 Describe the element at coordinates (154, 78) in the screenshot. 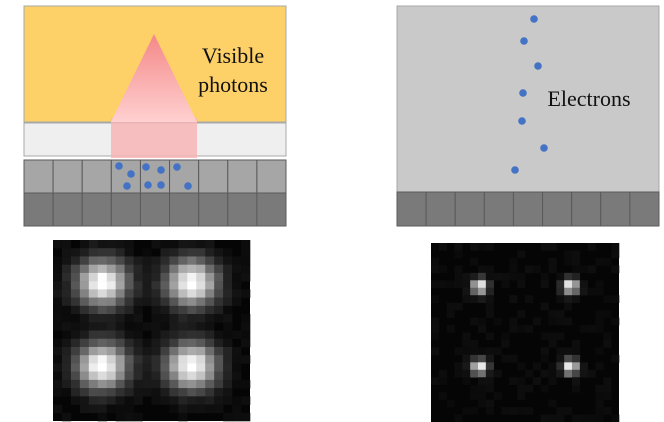

I see `photon-cone` at that location.